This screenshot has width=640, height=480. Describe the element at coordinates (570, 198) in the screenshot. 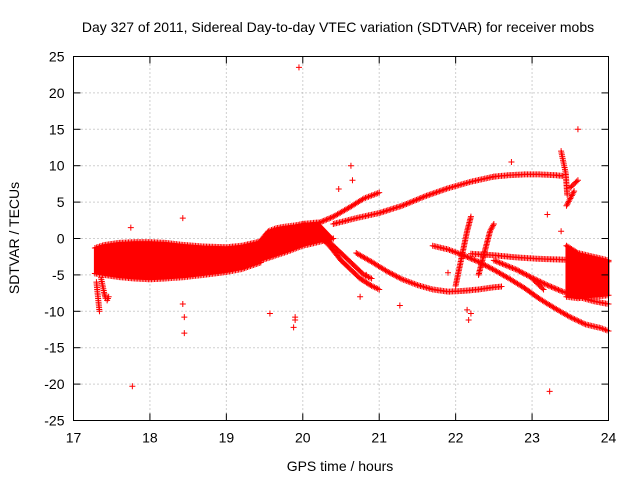

I see `series-23-5-high` at that location.